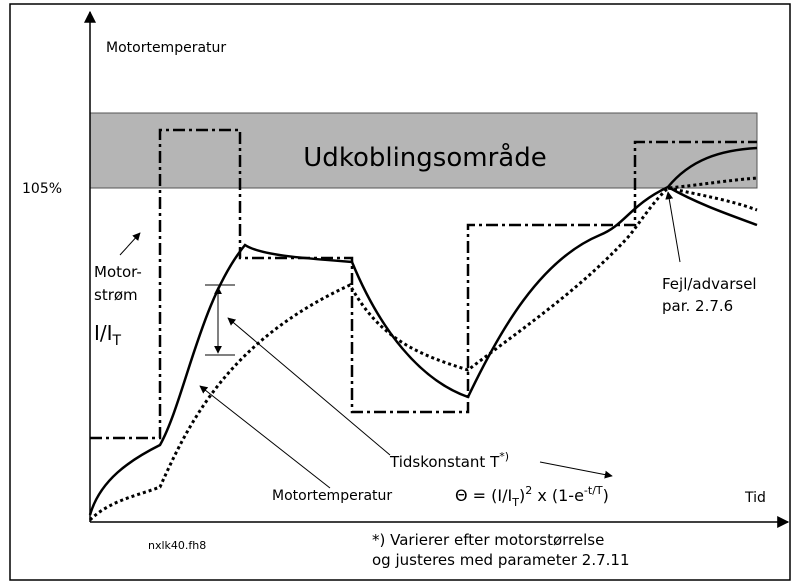 The height and width of the screenshot is (588, 800). Describe the element at coordinates (42, 189) in the screenshot. I see `level-label: 105%` at that location.